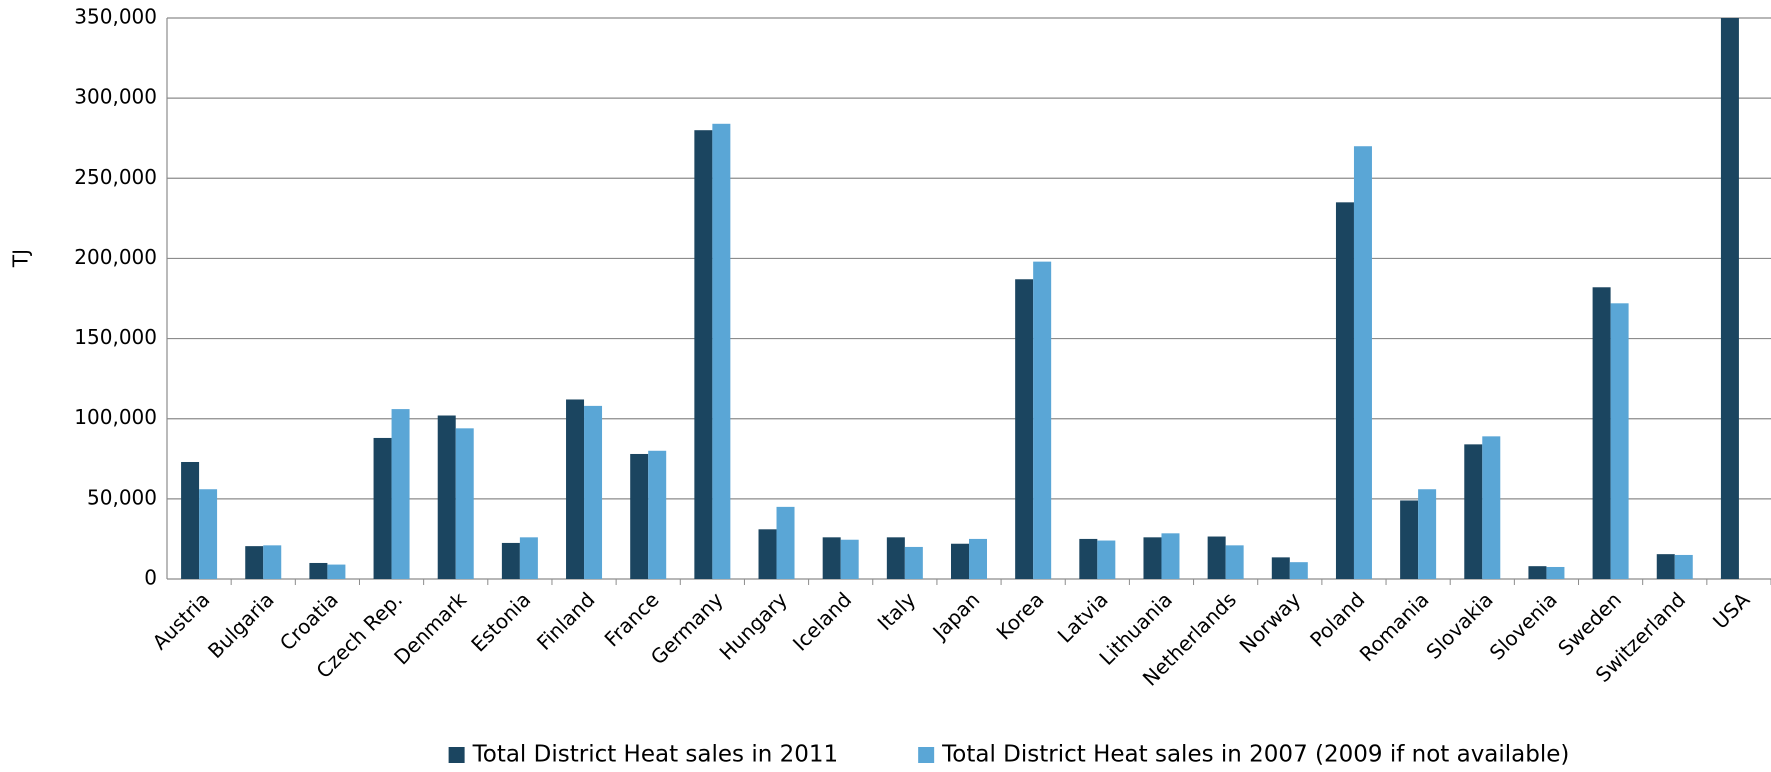  What do you see at coordinates (115, 337) in the screenshot?
I see `y-tick-label: 150,000` at bounding box center [115, 337].